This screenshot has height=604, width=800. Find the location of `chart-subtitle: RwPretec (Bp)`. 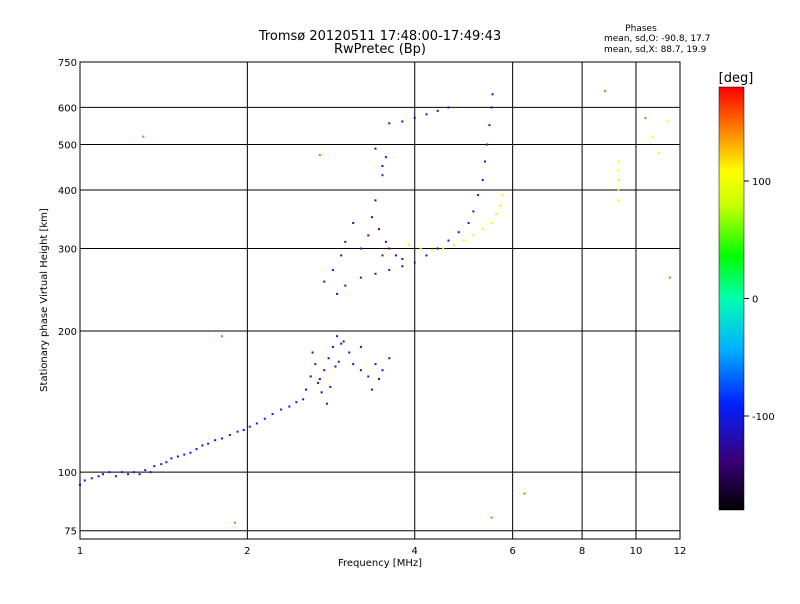

chart-subtitle: RwPretec (Bp) is located at coordinates (380, 49).